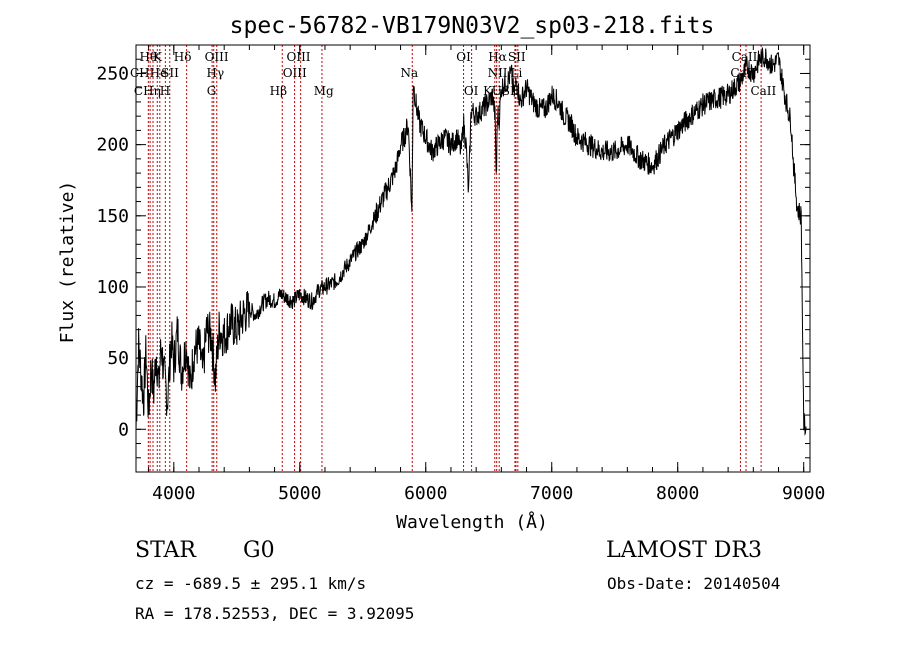 The width and height of the screenshot is (900, 649). What do you see at coordinates (259, 550) in the screenshot?
I see `object-subclass: G0` at bounding box center [259, 550].